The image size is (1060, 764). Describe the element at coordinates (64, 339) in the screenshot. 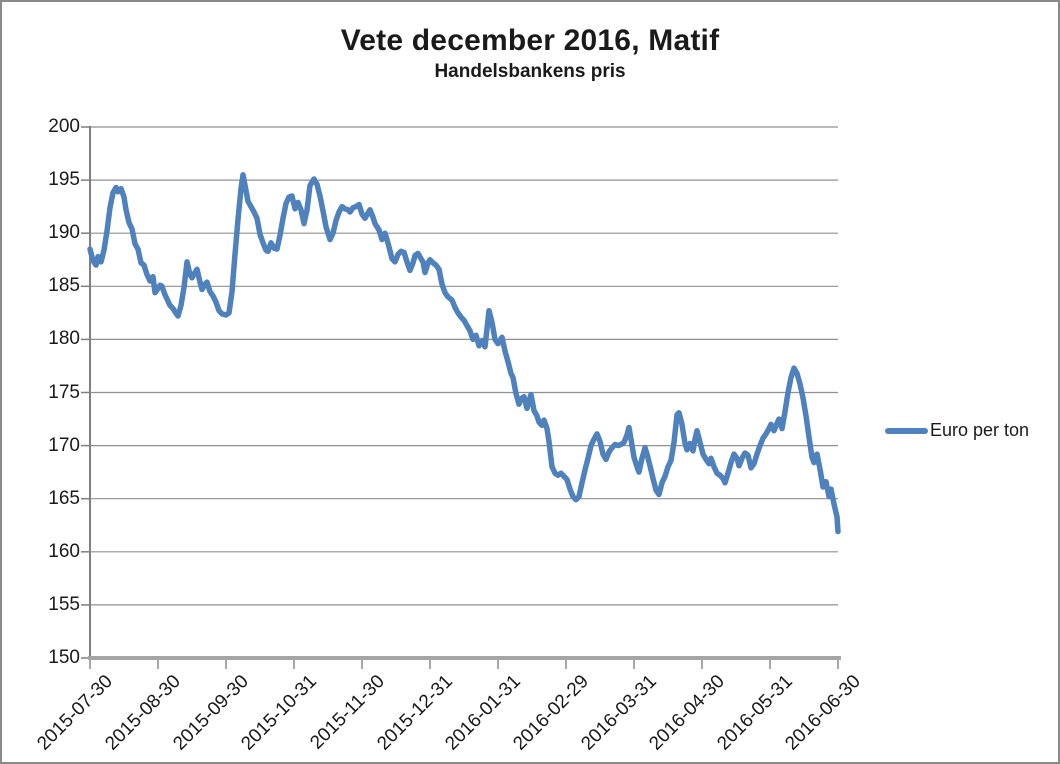

I see `y-tick-label: 180` at that location.